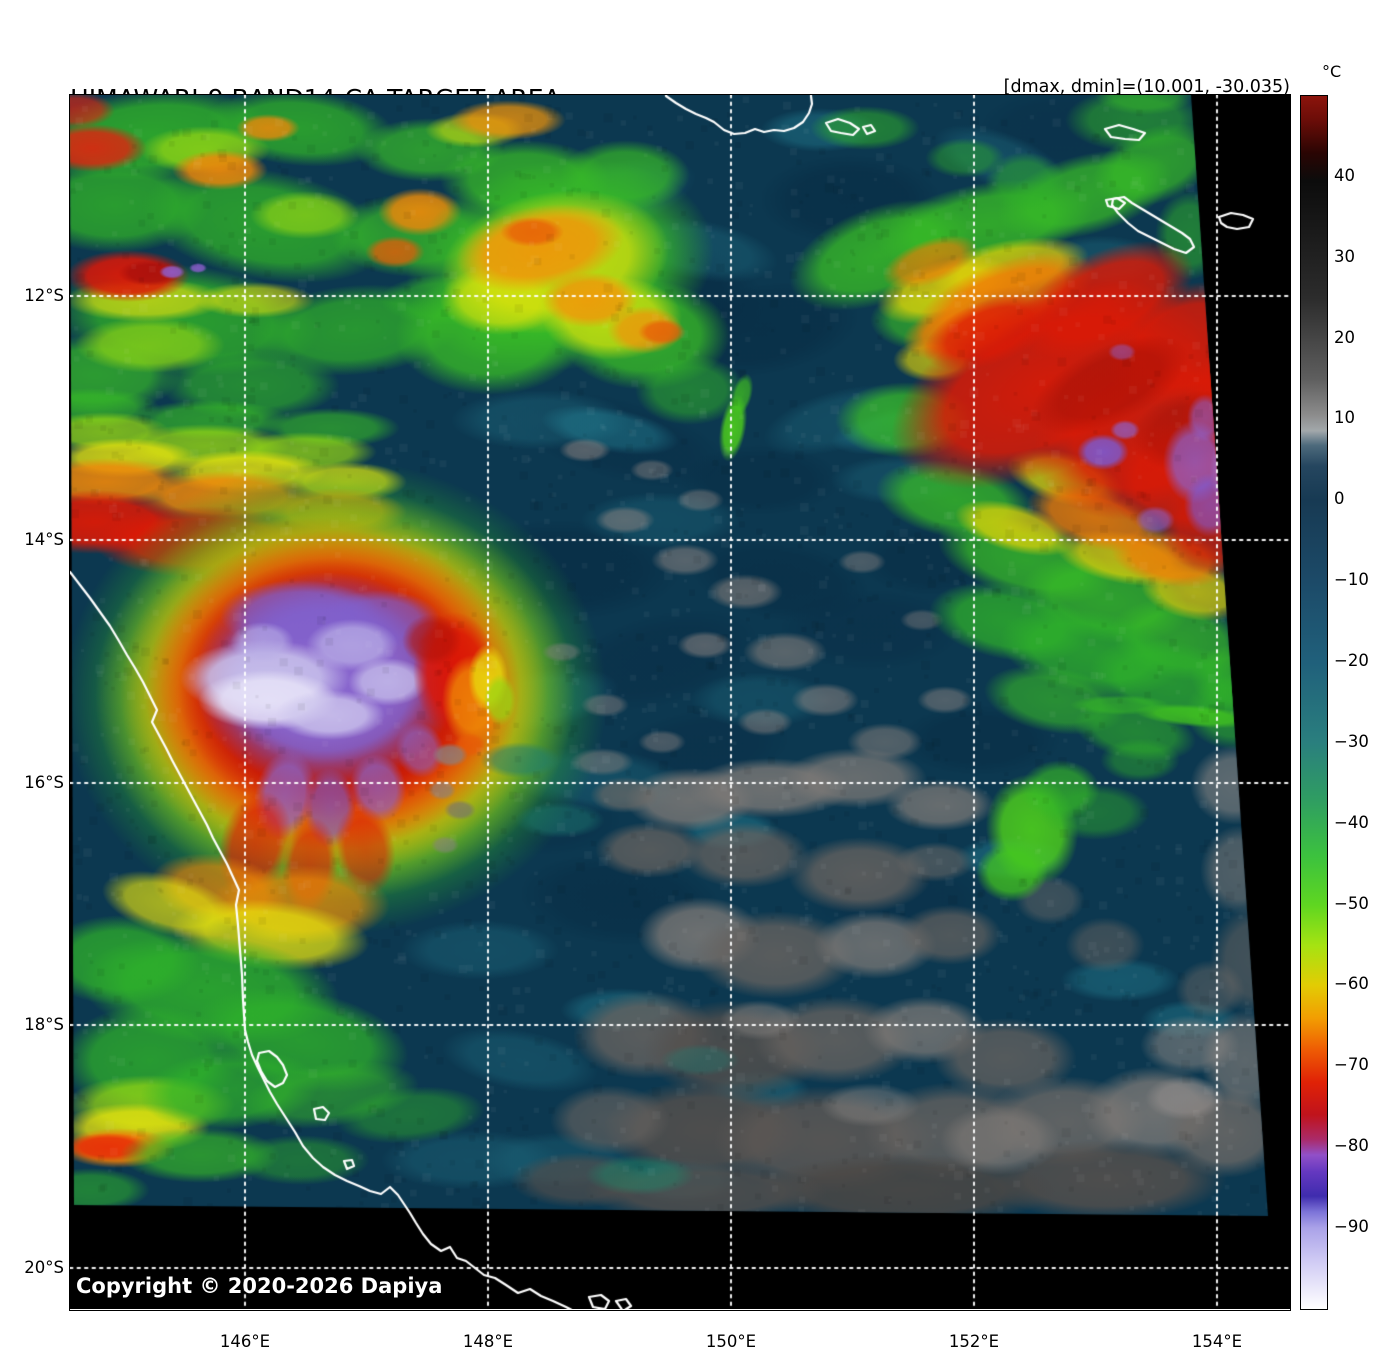  What do you see at coordinates (44, 782) in the screenshot?
I see `lat-tick-label: 16°S` at bounding box center [44, 782].